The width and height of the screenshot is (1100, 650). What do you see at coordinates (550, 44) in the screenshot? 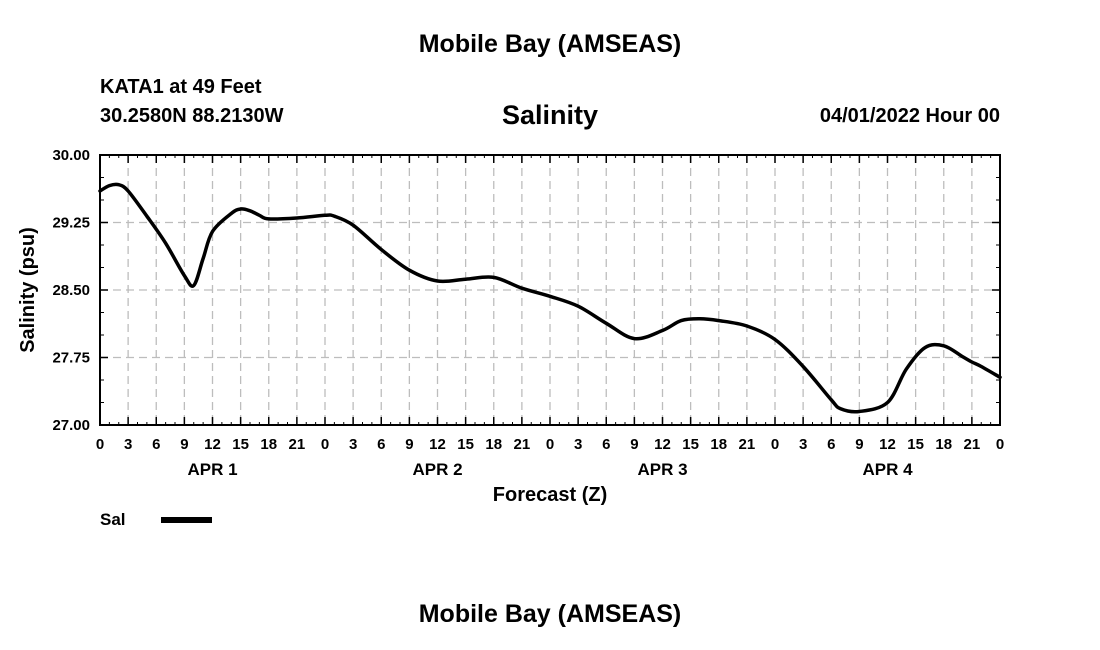
I see `chart-main-title: Mobile Bay (AMSEAS)` at bounding box center [550, 44].